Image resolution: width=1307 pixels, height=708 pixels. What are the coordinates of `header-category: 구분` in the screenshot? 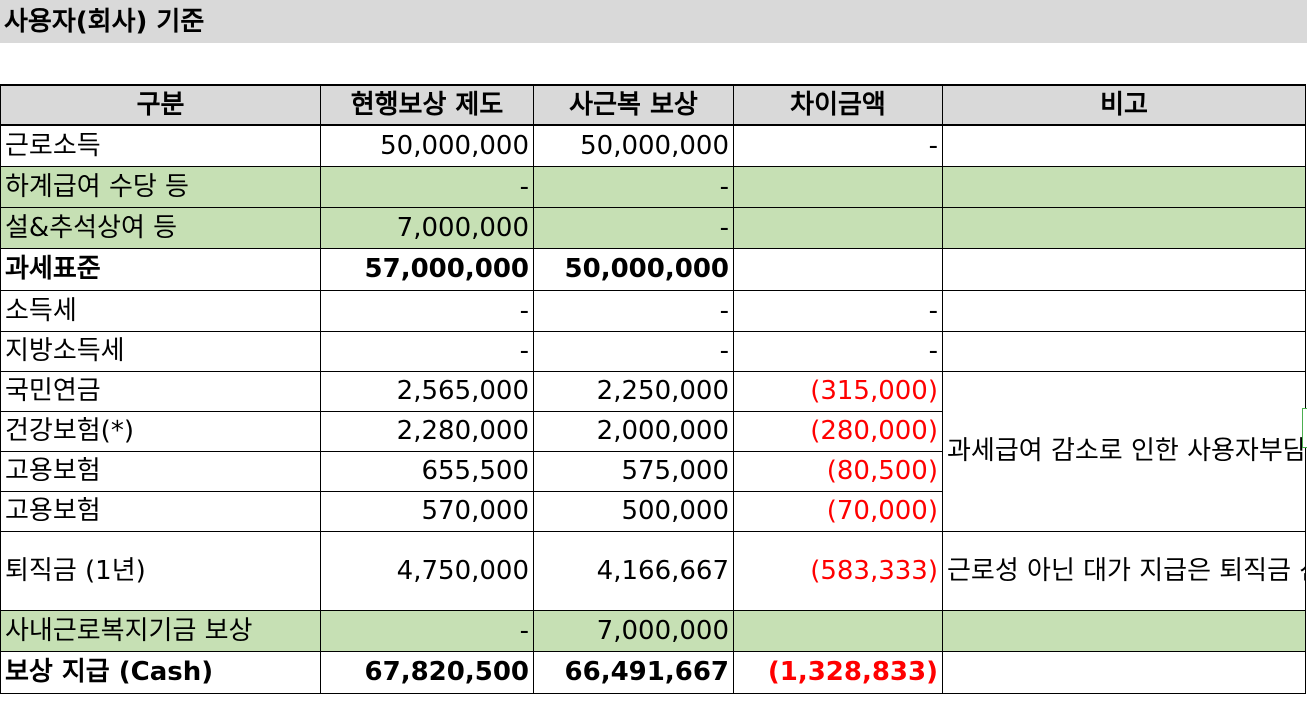 It's located at (160, 105).